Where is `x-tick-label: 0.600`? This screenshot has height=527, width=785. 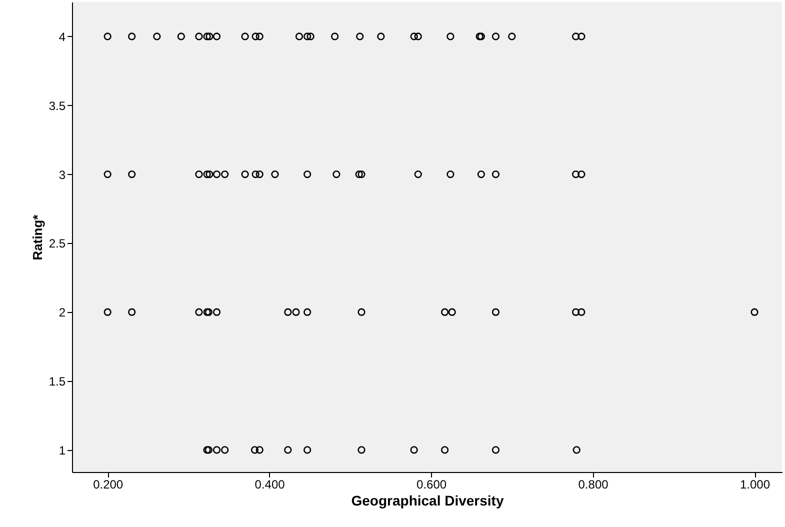
x-tick-label: 0.600 is located at coordinates (431, 485).